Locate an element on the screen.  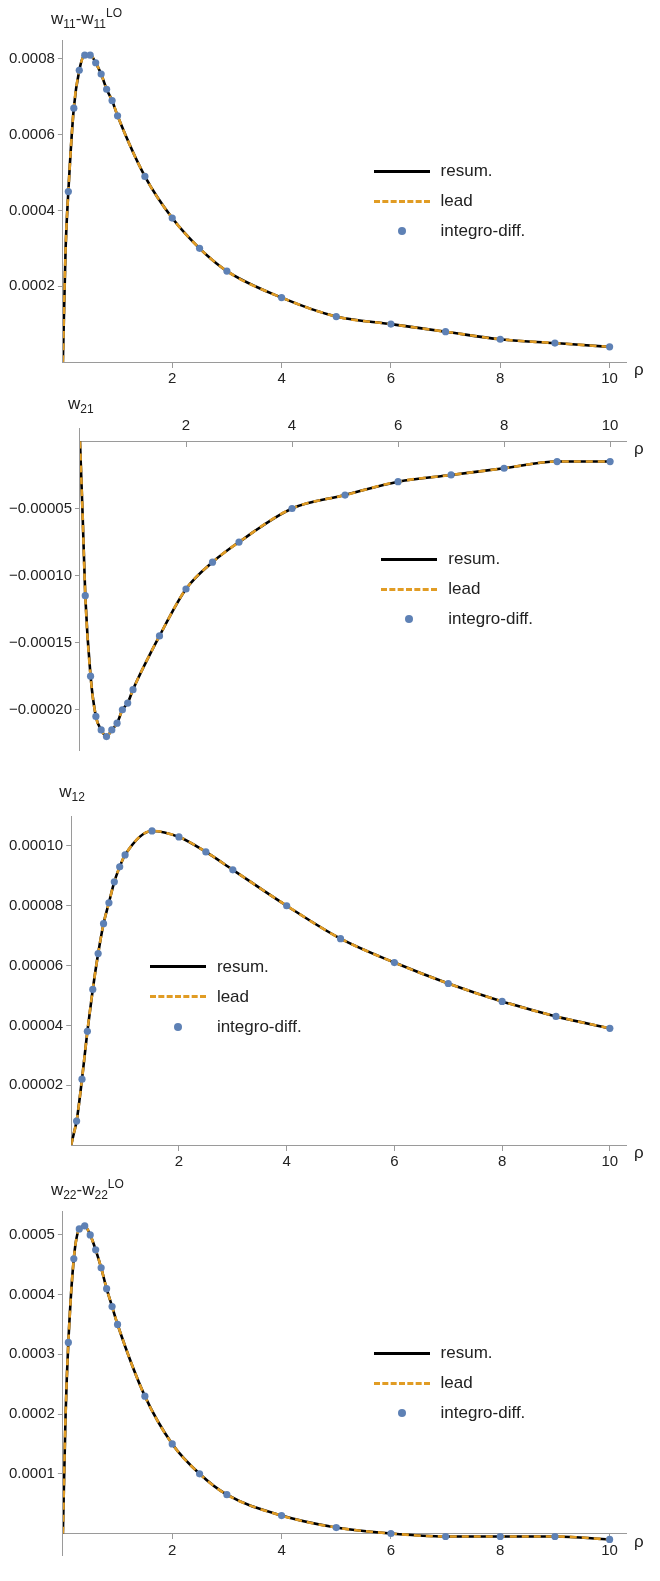
y-tick-label: 0.00010 is located at coordinates (36, 845).